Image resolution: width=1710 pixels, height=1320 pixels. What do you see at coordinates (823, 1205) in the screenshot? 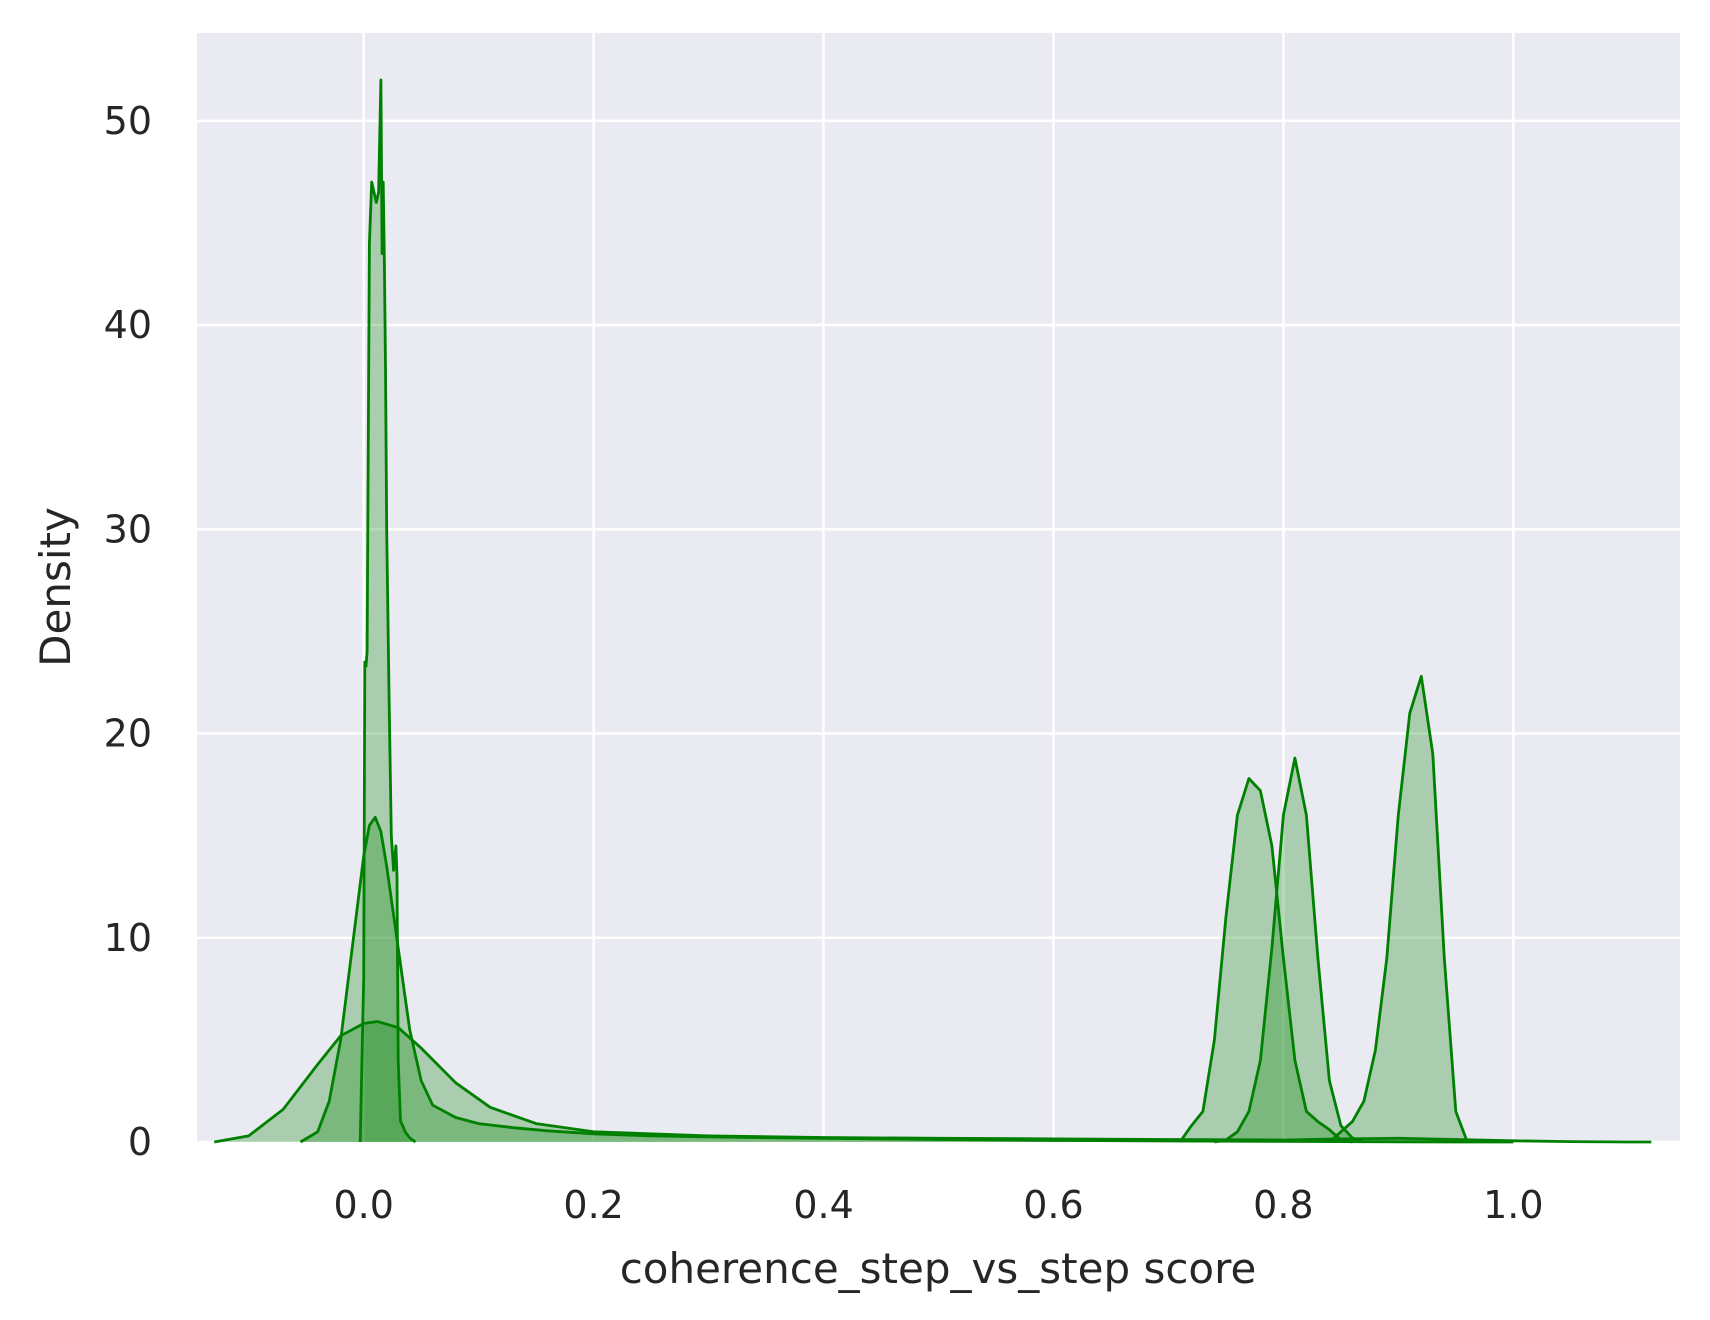
I see `x-tick-label: 0.4` at bounding box center [823, 1205].